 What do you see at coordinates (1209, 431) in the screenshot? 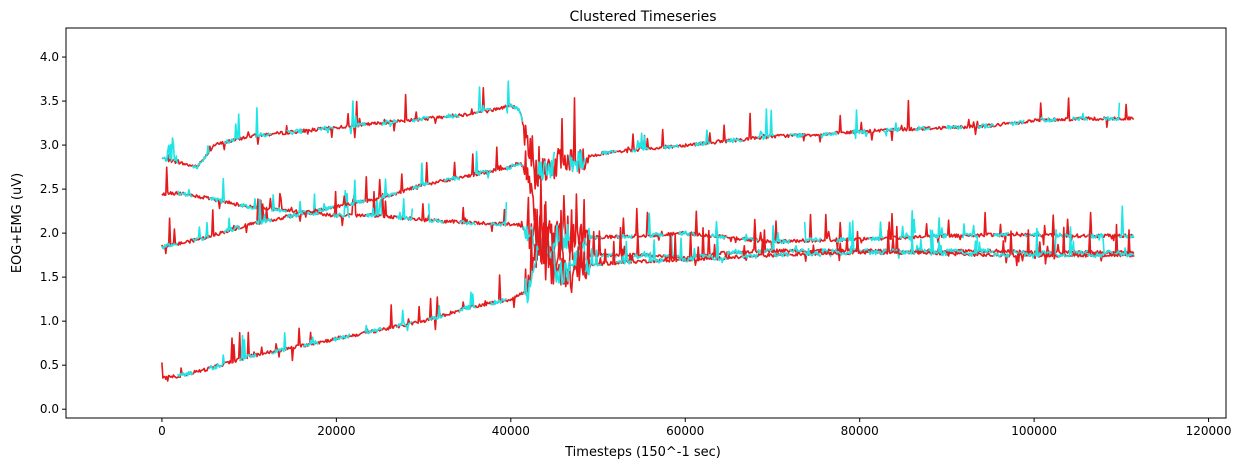
I see `x-tick-label: 120000` at bounding box center [1209, 431].